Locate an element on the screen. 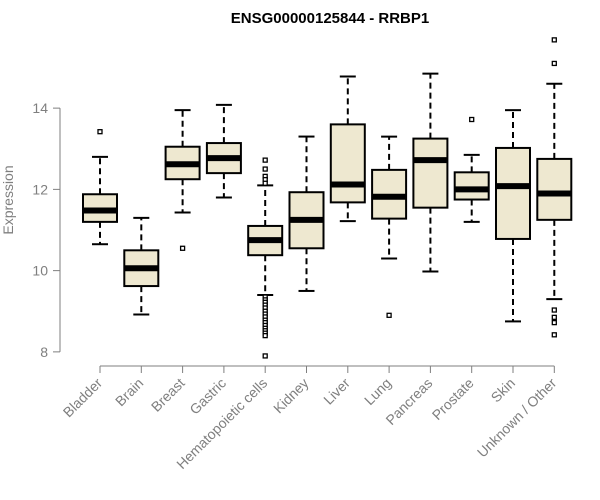  y-tick-label-14: 14 is located at coordinates (40, 108).